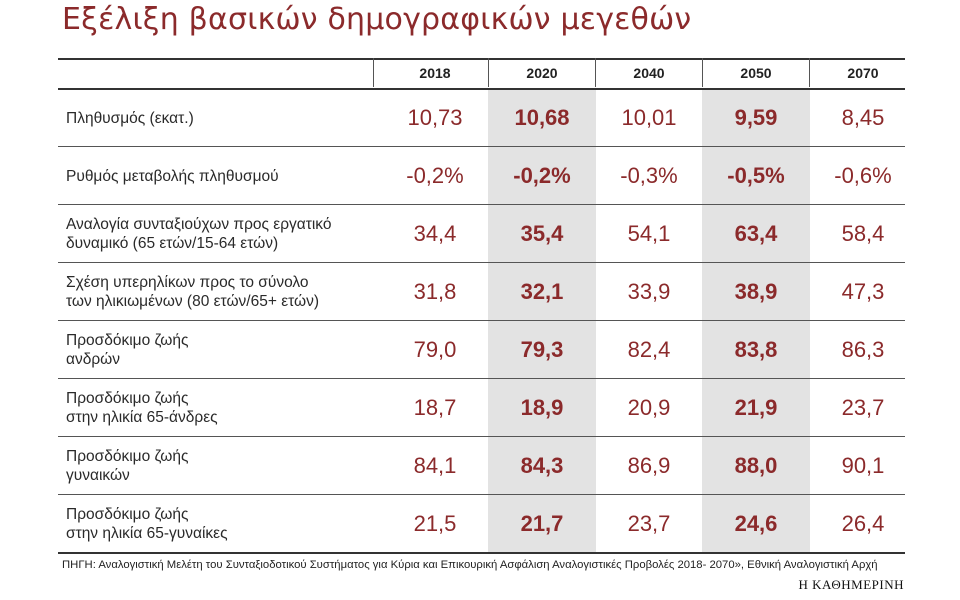 This screenshot has height=600, width=960. What do you see at coordinates (851, 584) in the screenshot?
I see `brand-logo: Η ΚΑΘΗΜΕΡΙΝΗ` at bounding box center [851, 584].